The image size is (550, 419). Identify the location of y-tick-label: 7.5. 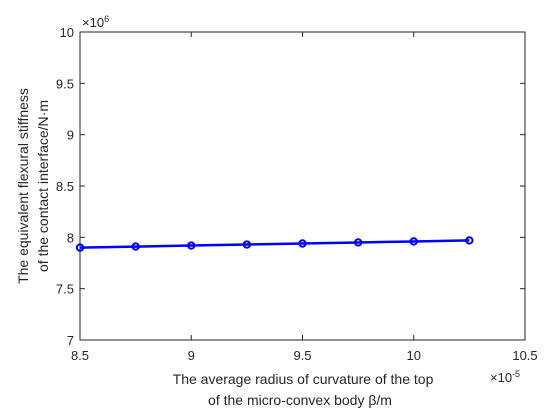
(65, 289).